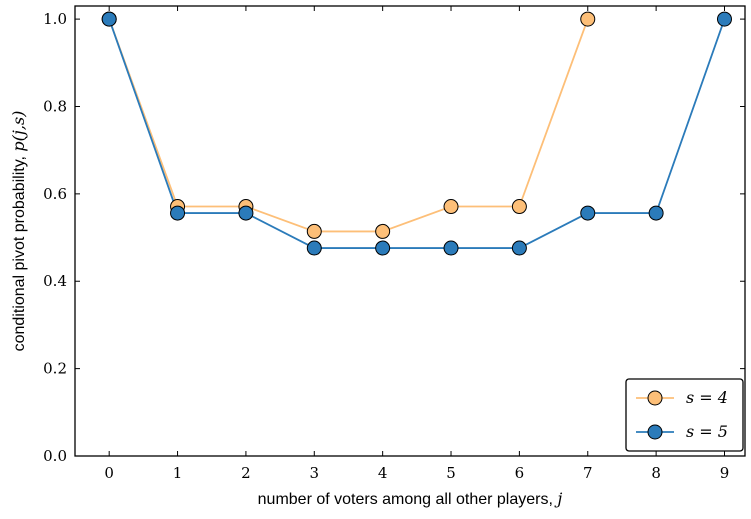 Image resolution: width=751 pixels, height=519 pixels. I want to click on y-tick-label: 0.2, so click(55, 369).